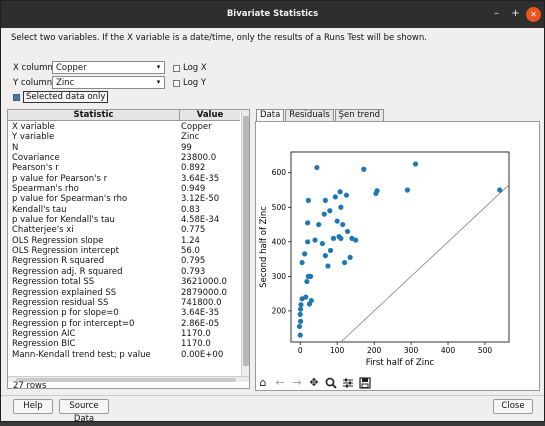 The width and height of the screenshot is (545, 426). What do you see at coordinates (124, 158) in the screenshot?
I see `table-row: Covariance 23800.0` at bounding box center [124, 158].